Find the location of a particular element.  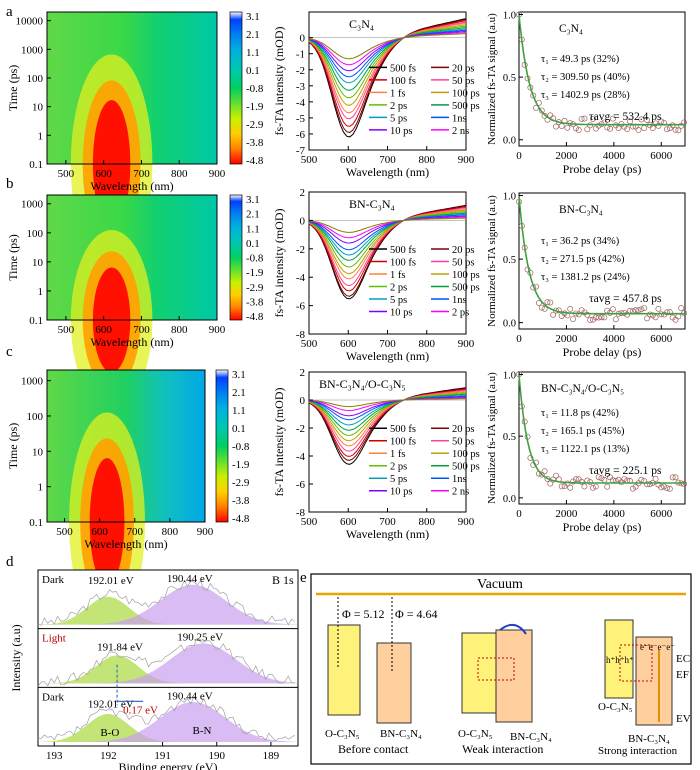

panel-label-d: d is located at coordinates (10, 562).